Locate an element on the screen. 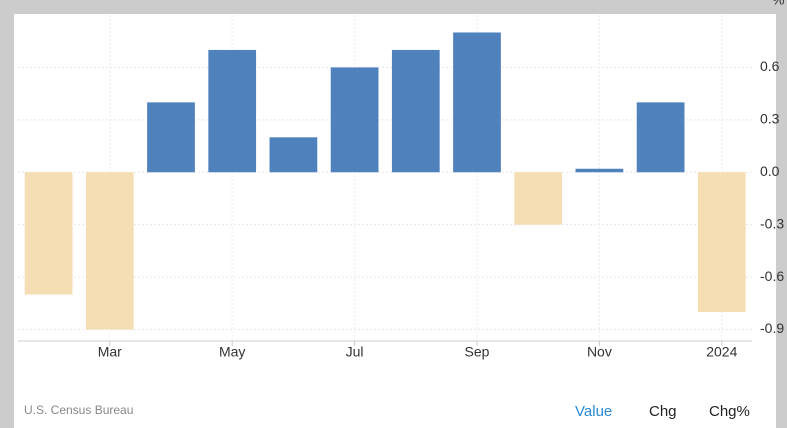 This screenshot has width=787, height=428. x-tick-label: Sep is located at coordinates (477, 352).